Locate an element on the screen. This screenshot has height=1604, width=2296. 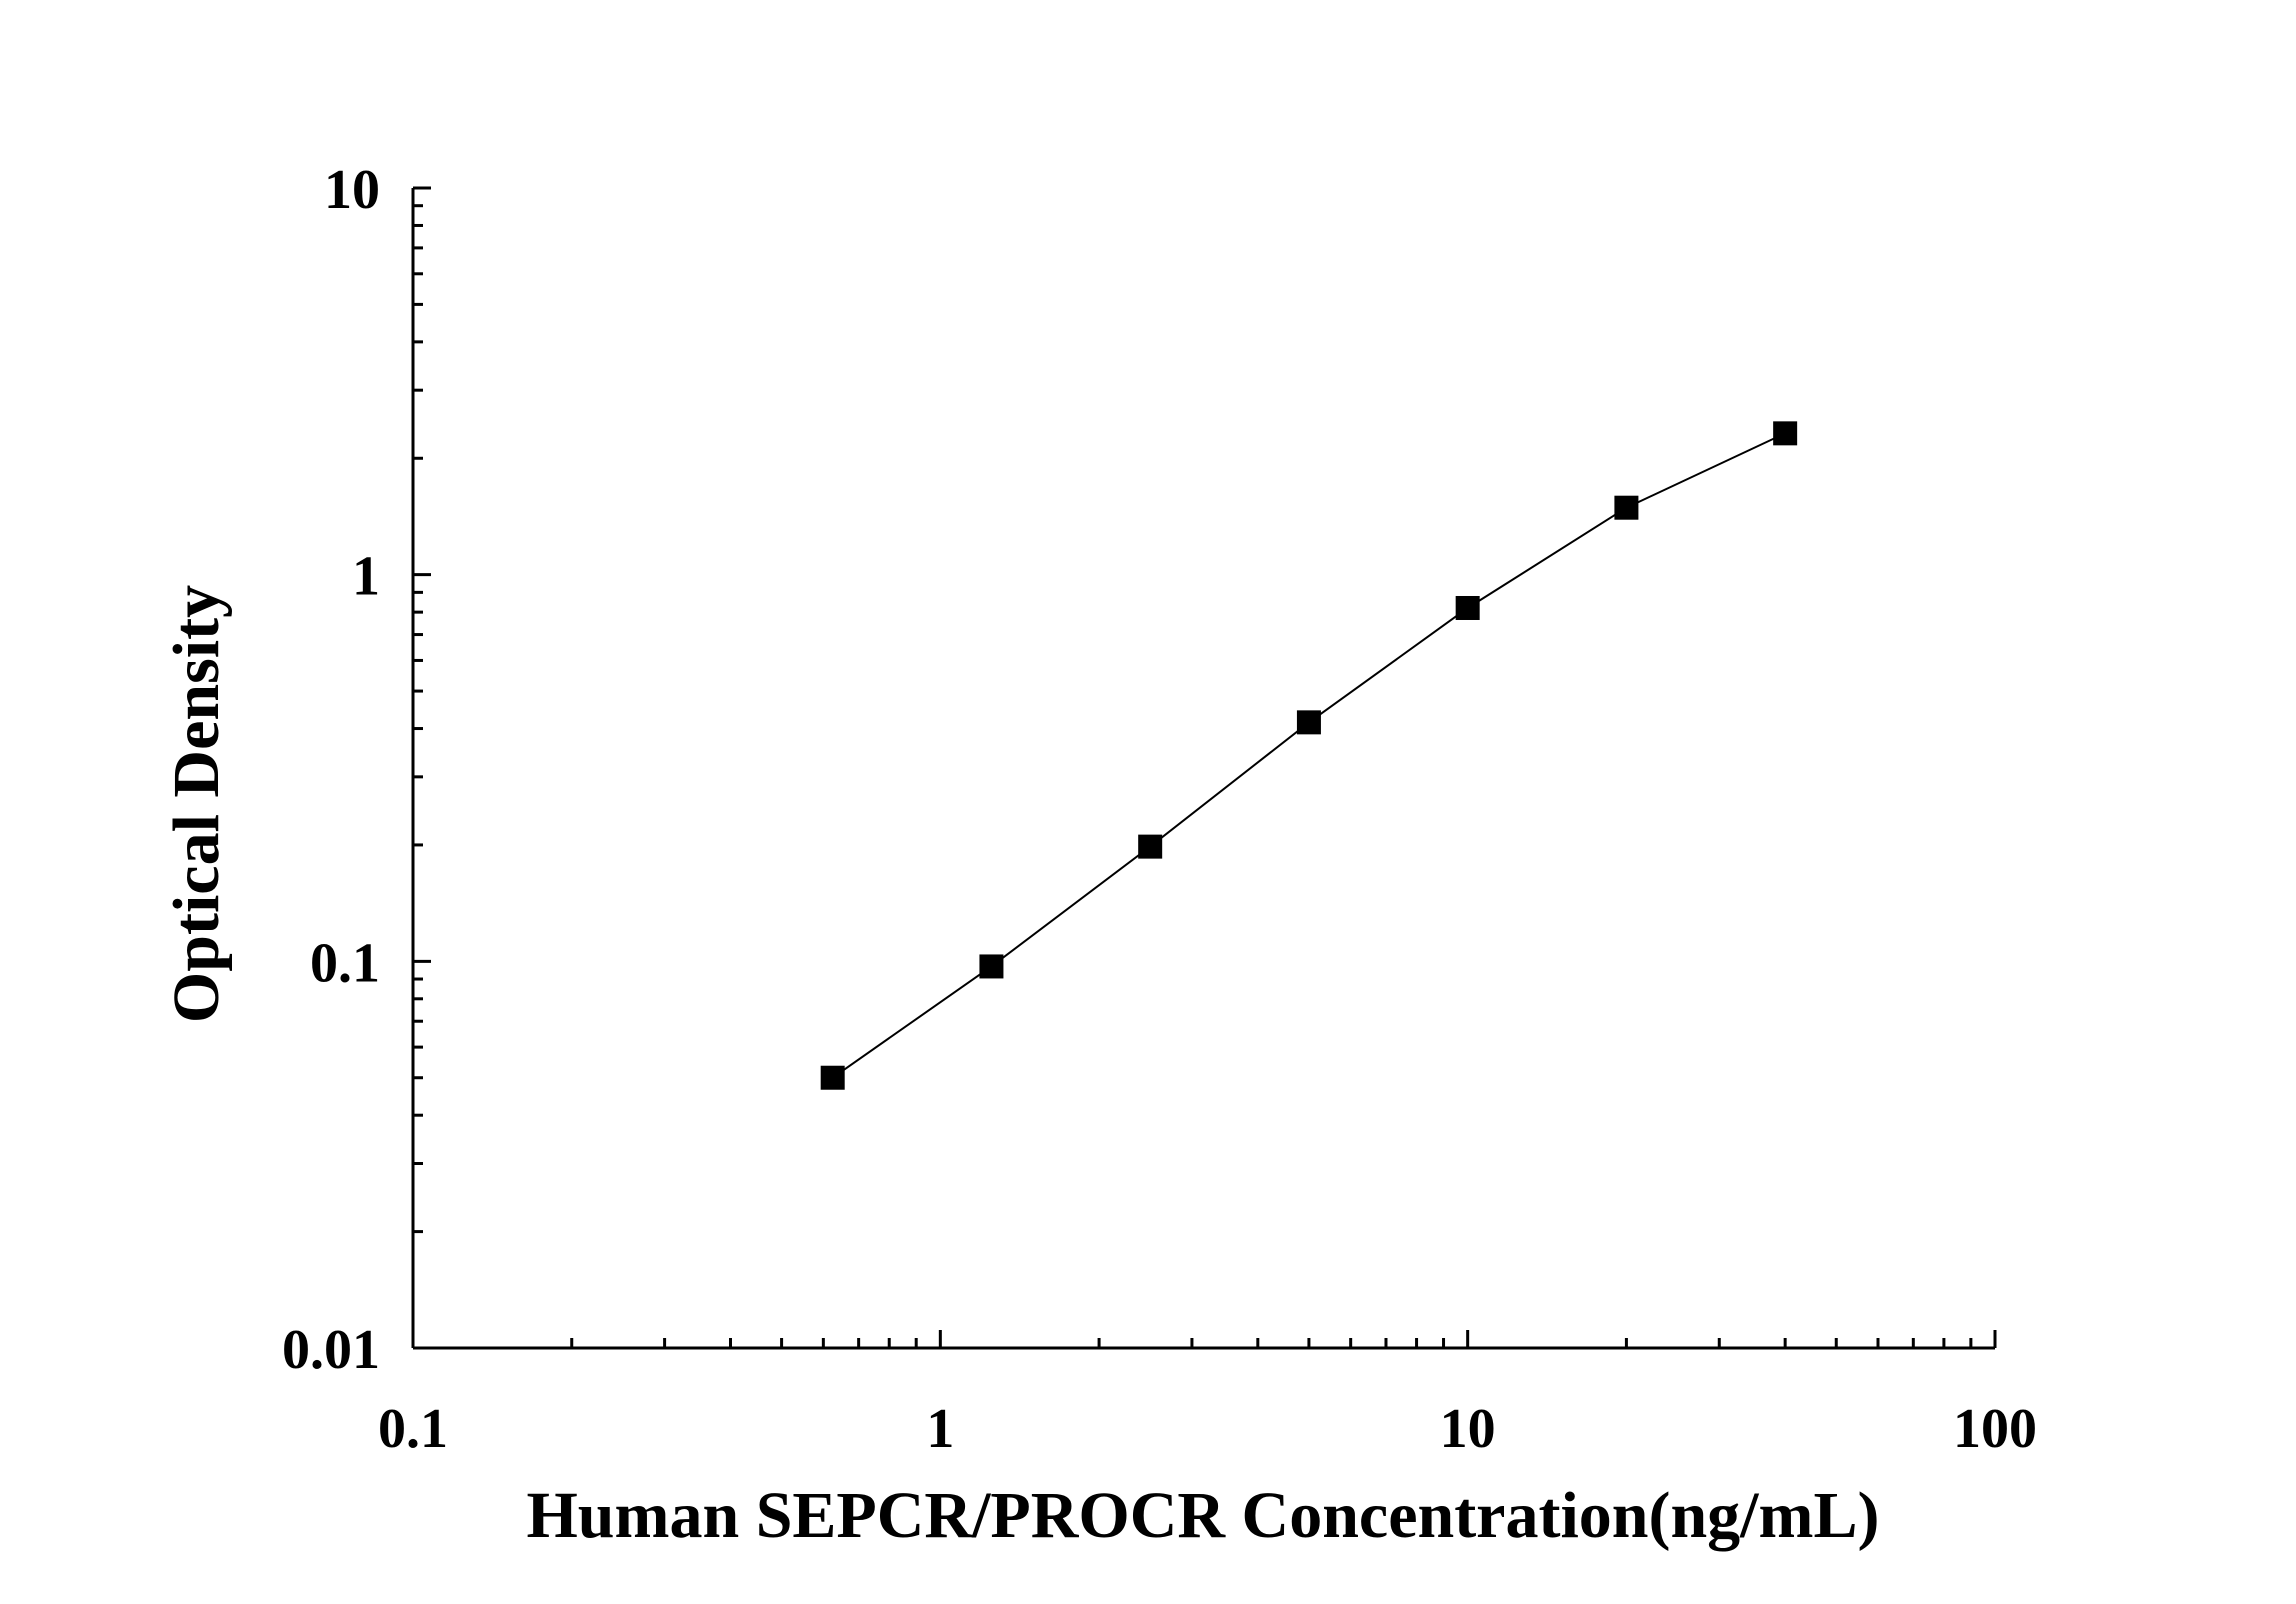
y-tick-labels: 0.01 0.1 1 10 is located at coordinates (331, 770).